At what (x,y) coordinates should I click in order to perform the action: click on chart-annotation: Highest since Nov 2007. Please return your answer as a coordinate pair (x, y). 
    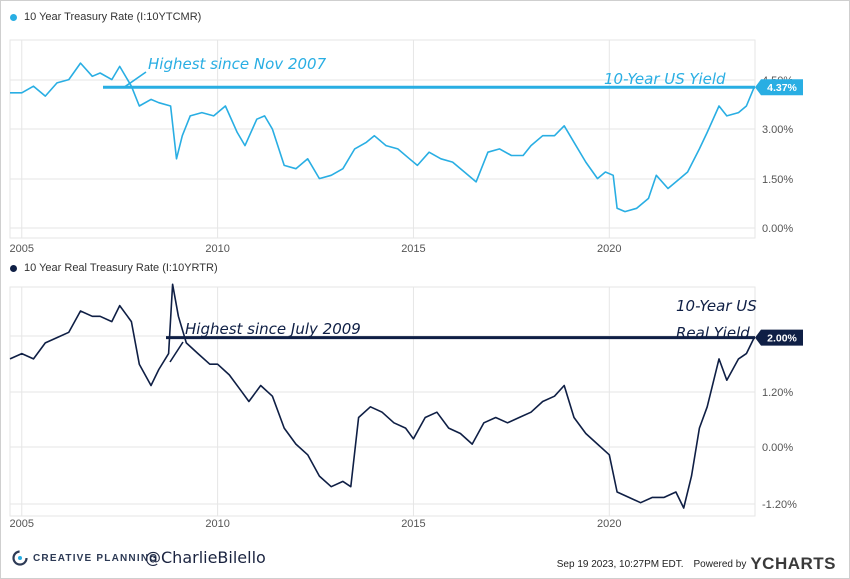
    Looking at the image, I should click on (237, 64).